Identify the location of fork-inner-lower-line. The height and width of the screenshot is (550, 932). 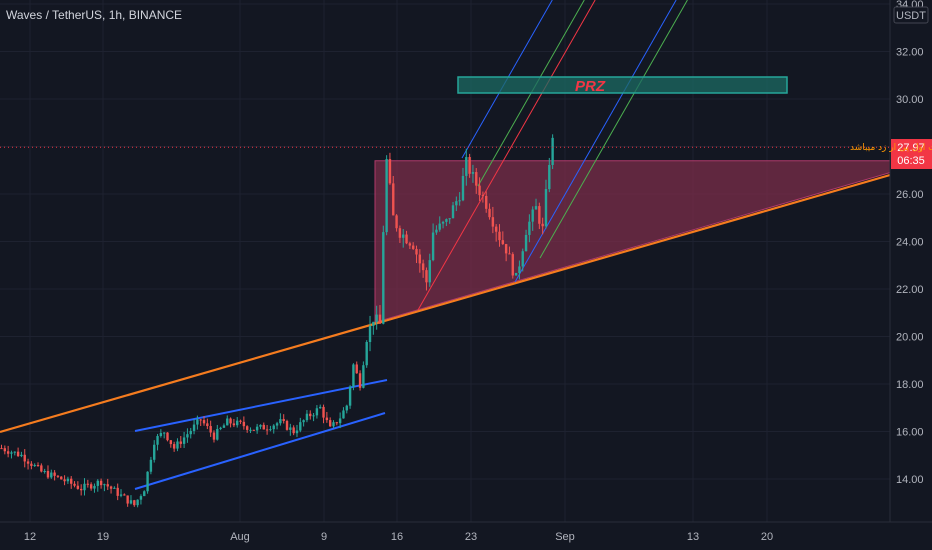
(613, 129).